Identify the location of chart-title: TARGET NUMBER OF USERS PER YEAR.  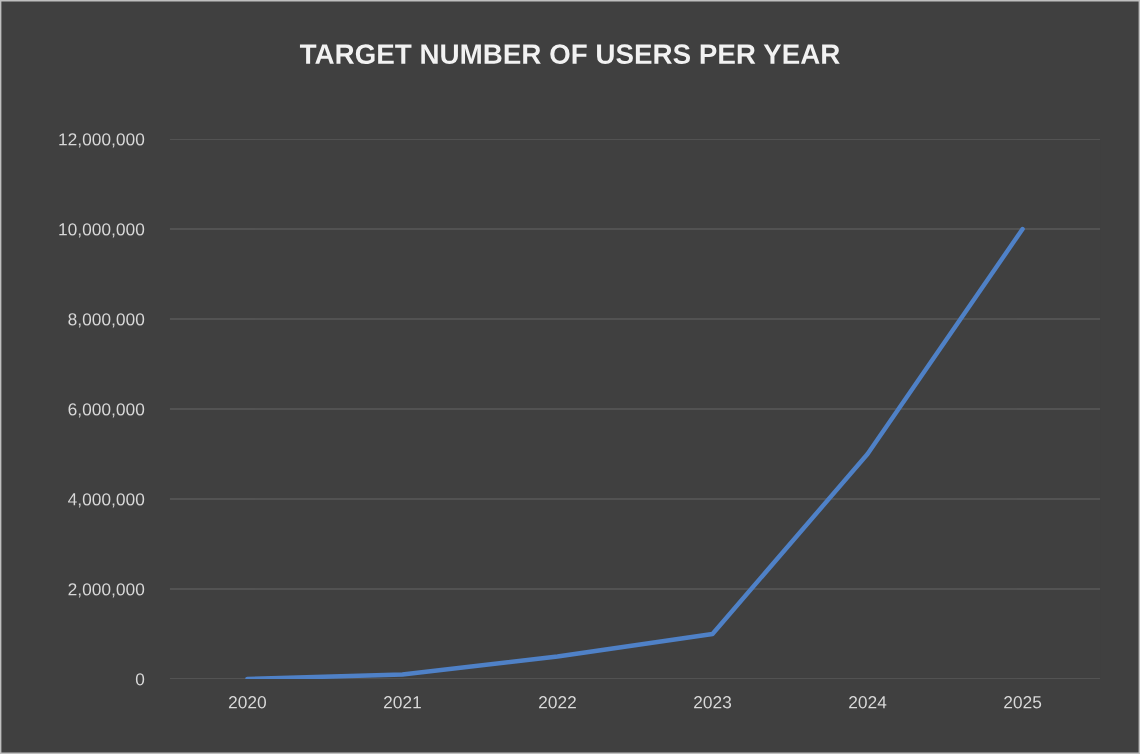
(569, 54).